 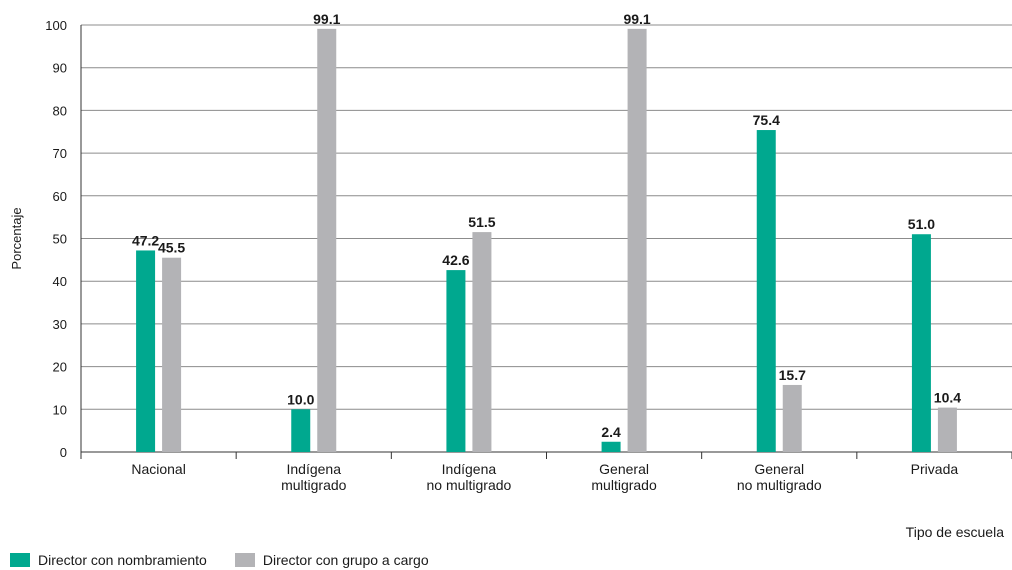 What do you see at coordinates (60, 68) in the screenshot?
I see `y-tick-label: 90` at bounding box center [60, 68].